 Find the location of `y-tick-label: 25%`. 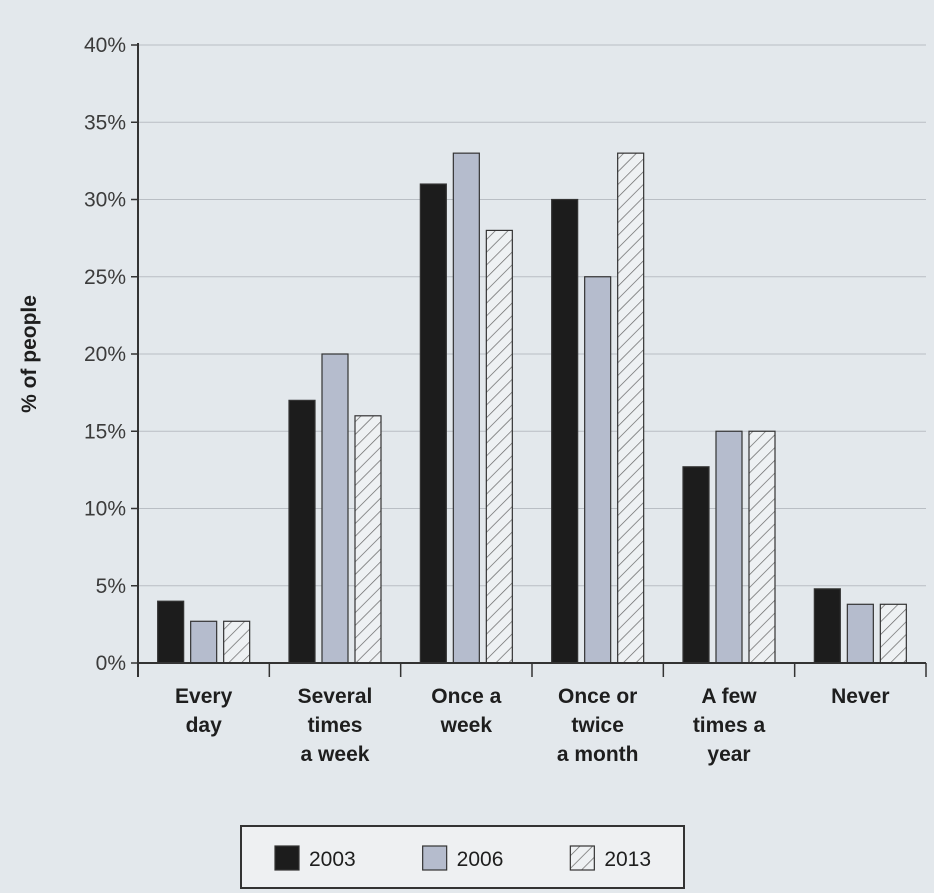

y-tick-label: 25% is located at coordinates (105, 277).